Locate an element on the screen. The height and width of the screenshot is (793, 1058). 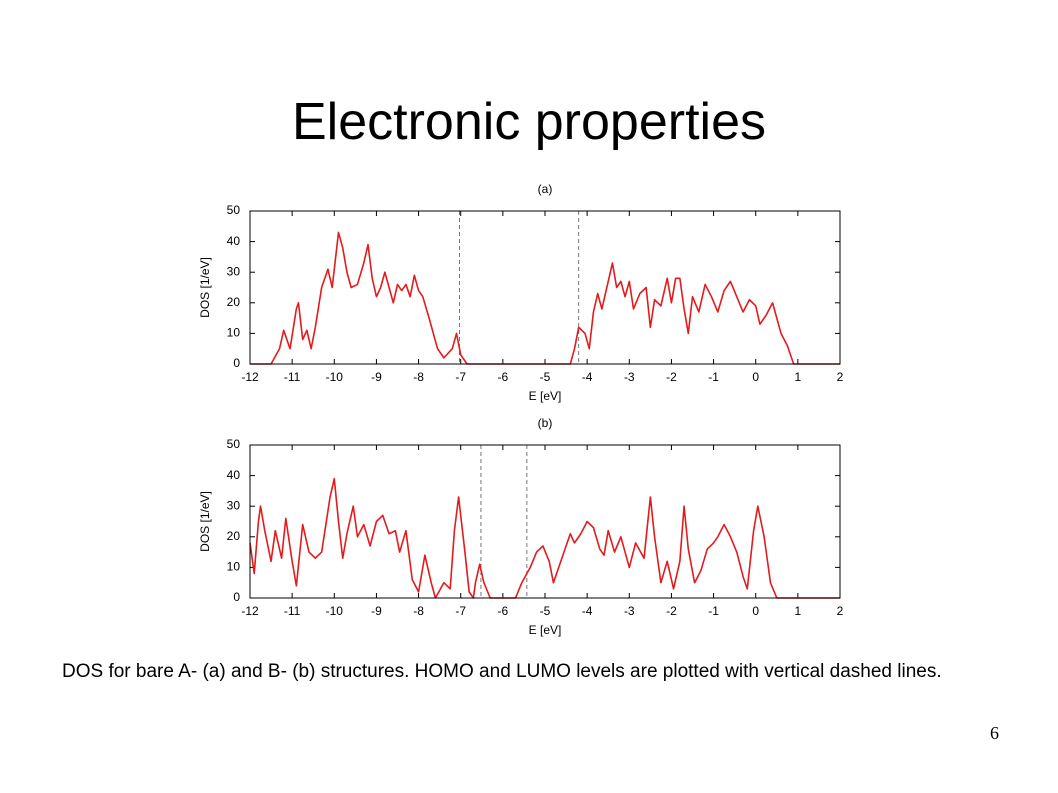
slide-title: Electronic properties is located at coordinates (529, 122).